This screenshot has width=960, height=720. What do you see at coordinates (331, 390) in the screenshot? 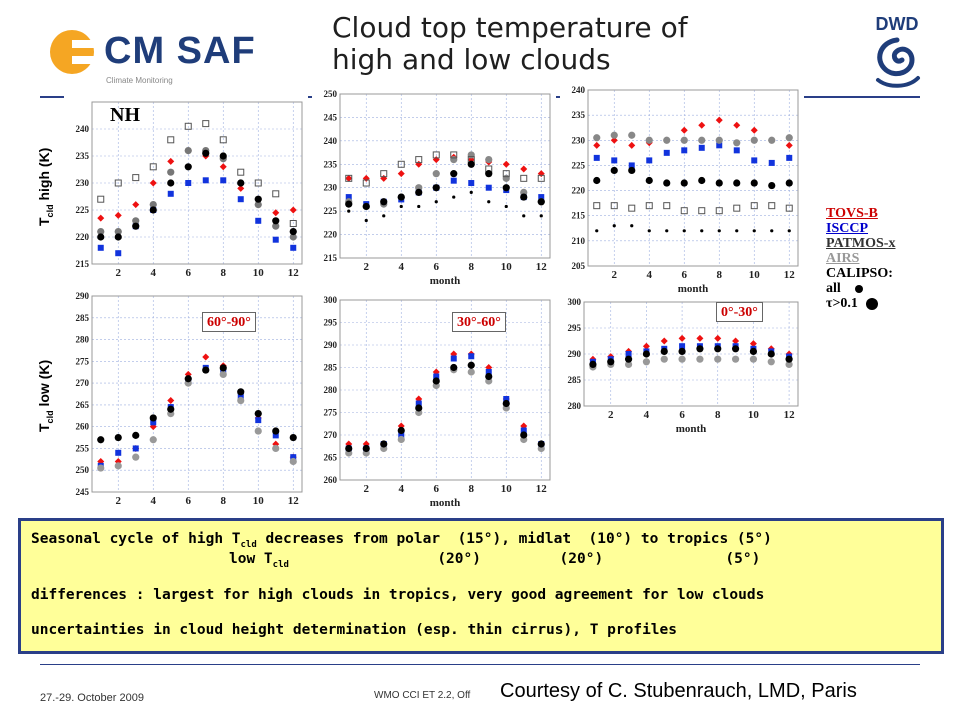
I see `y-tick-label: 280` at bounding box center [331, 390].